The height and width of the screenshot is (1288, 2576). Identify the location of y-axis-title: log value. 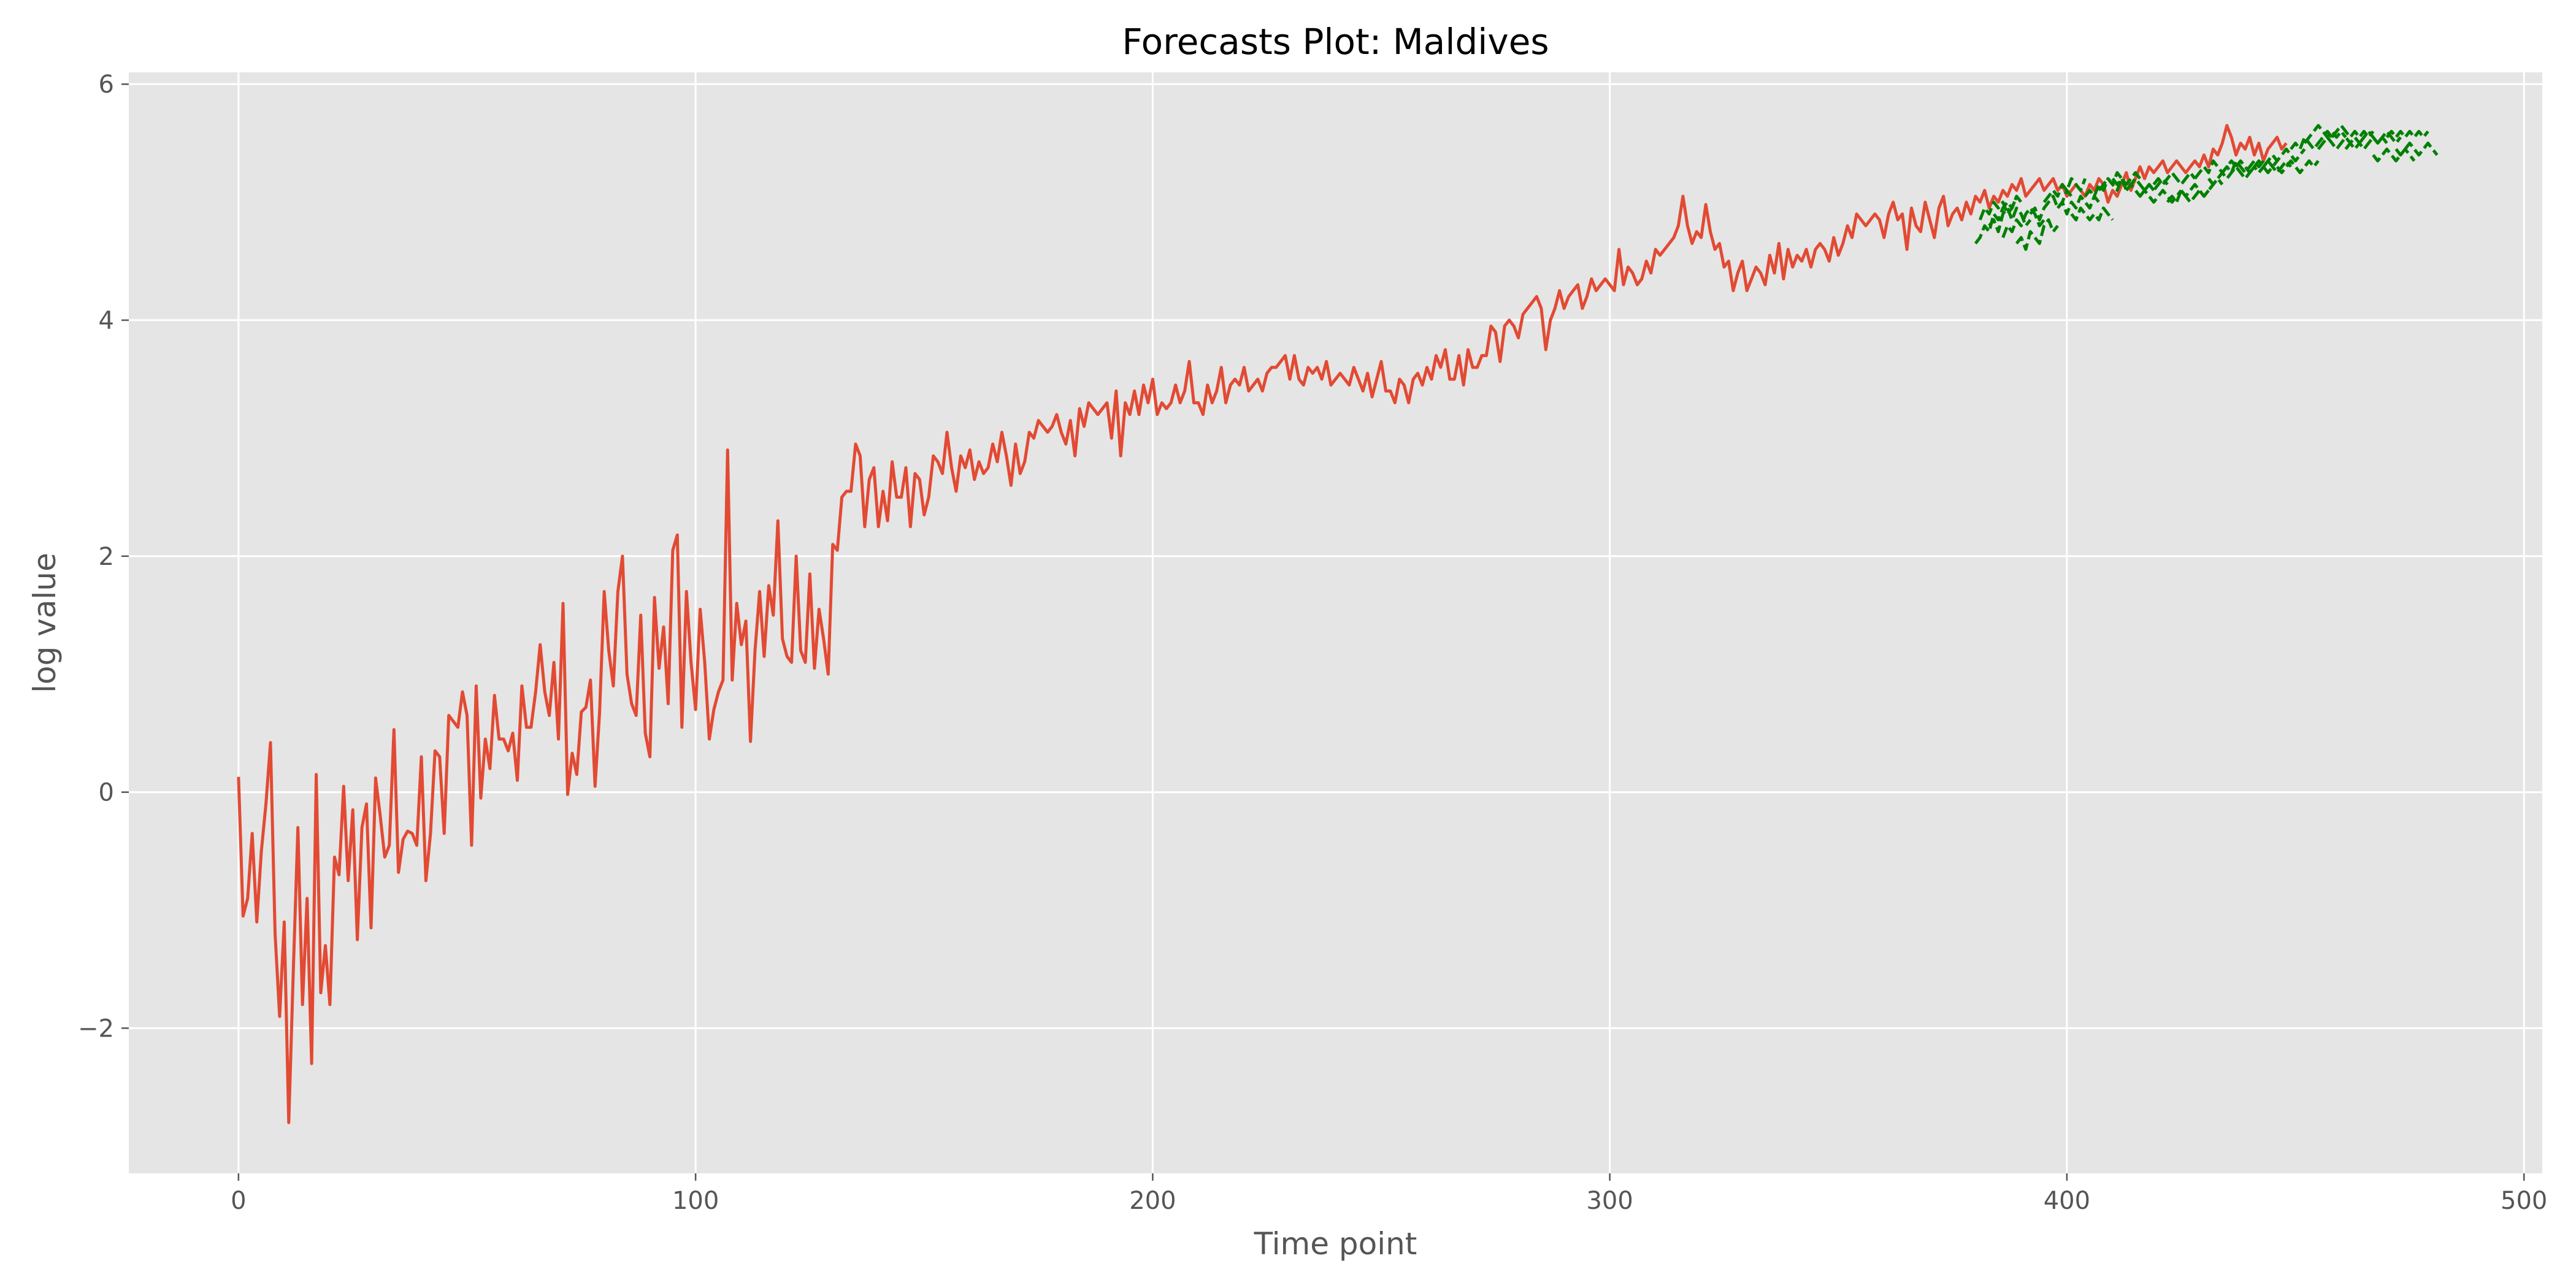
(45, 623).